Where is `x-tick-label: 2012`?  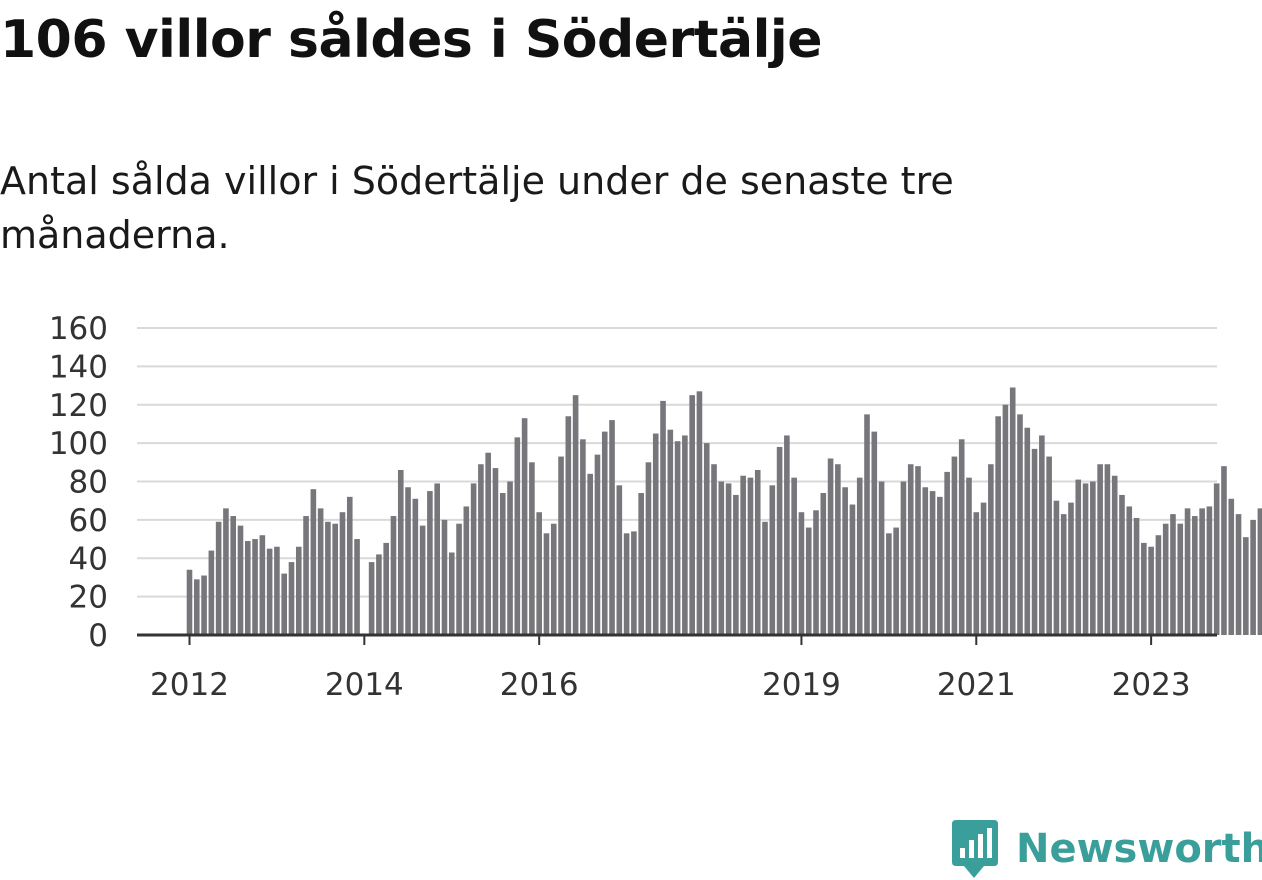
x-tick-label: 2012 is located at coordinates (189, 685).